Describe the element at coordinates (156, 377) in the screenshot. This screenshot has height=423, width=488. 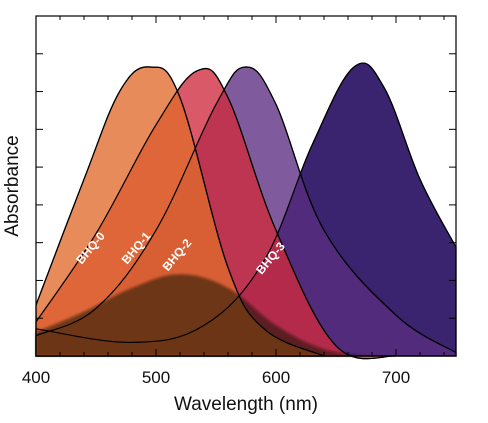
I see `x-tick-label-500: 500` at that location.